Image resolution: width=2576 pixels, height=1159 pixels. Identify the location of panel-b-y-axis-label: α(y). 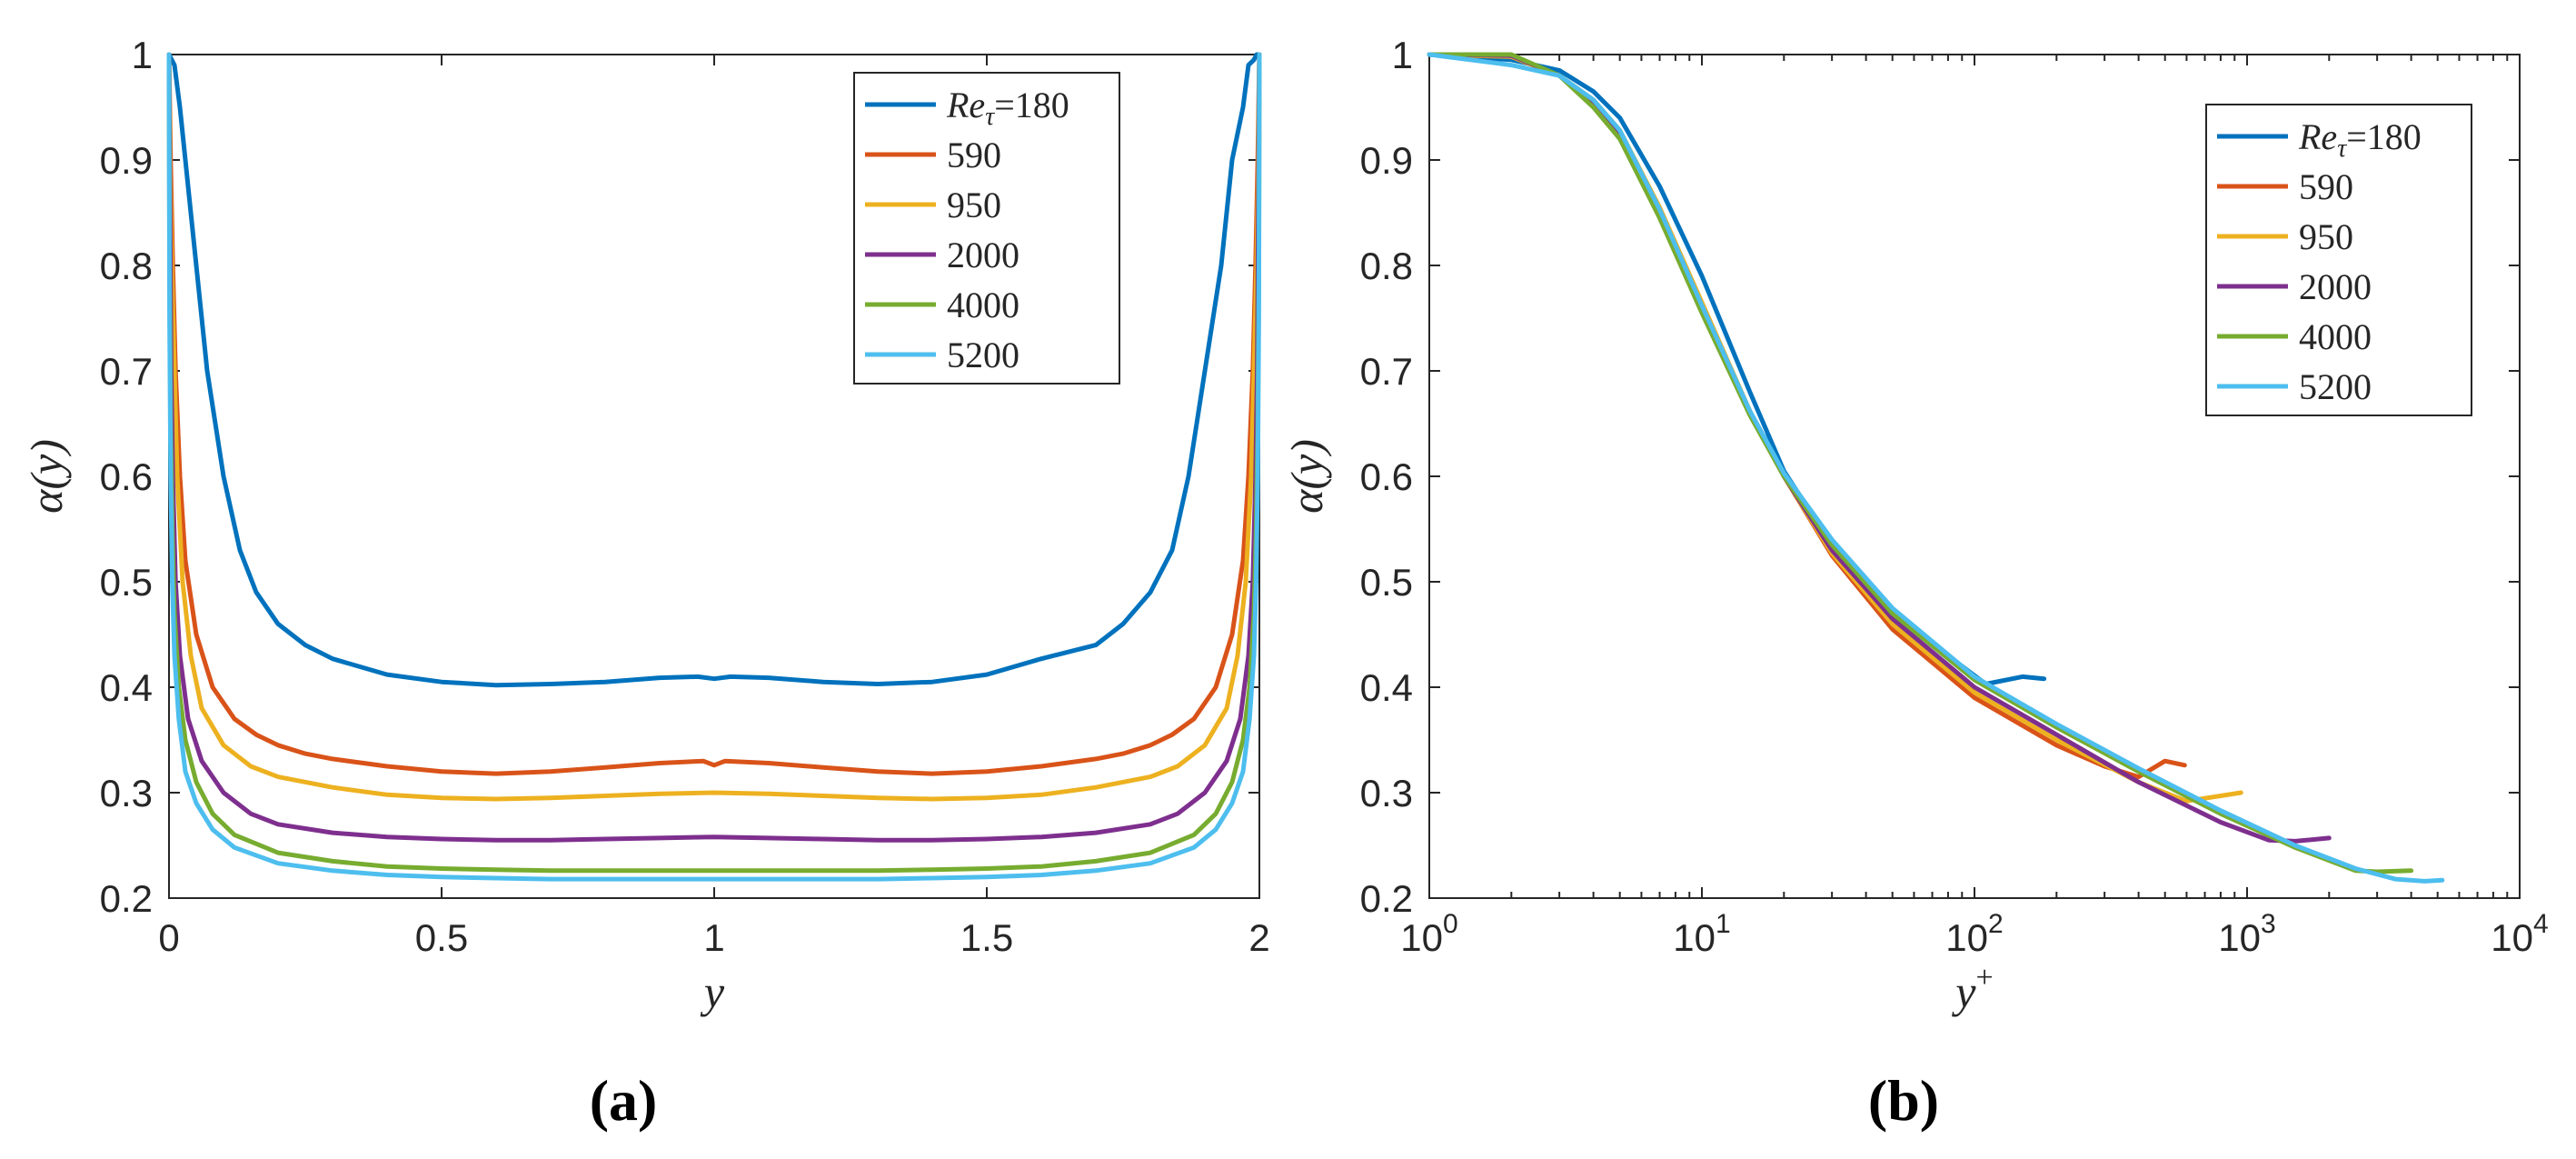
(1307, 477).